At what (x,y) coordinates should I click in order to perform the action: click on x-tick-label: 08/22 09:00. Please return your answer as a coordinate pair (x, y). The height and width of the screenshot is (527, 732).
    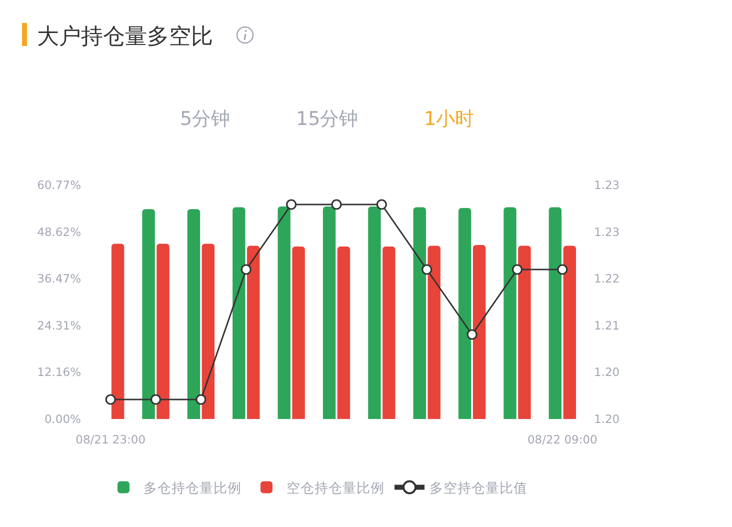
    Looking at the image, I should click on (562, 439).